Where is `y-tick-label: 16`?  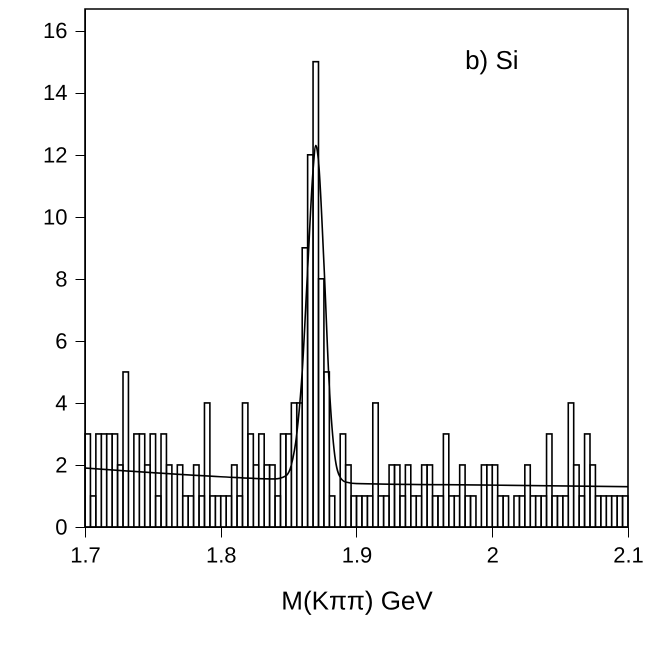
y-tick-label: 16 is located at coordinates (55, 31).